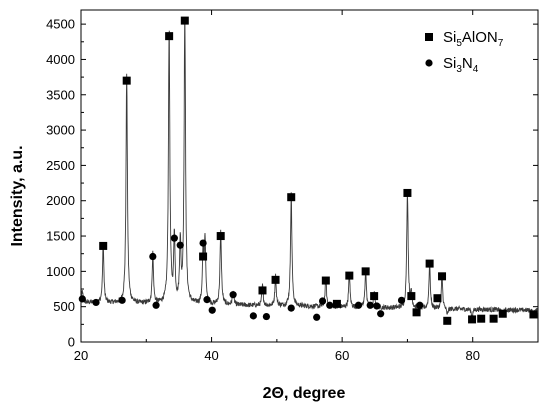 The image size is (550, 411). I want to click on x-tick-label: 20, so click(81, 355).